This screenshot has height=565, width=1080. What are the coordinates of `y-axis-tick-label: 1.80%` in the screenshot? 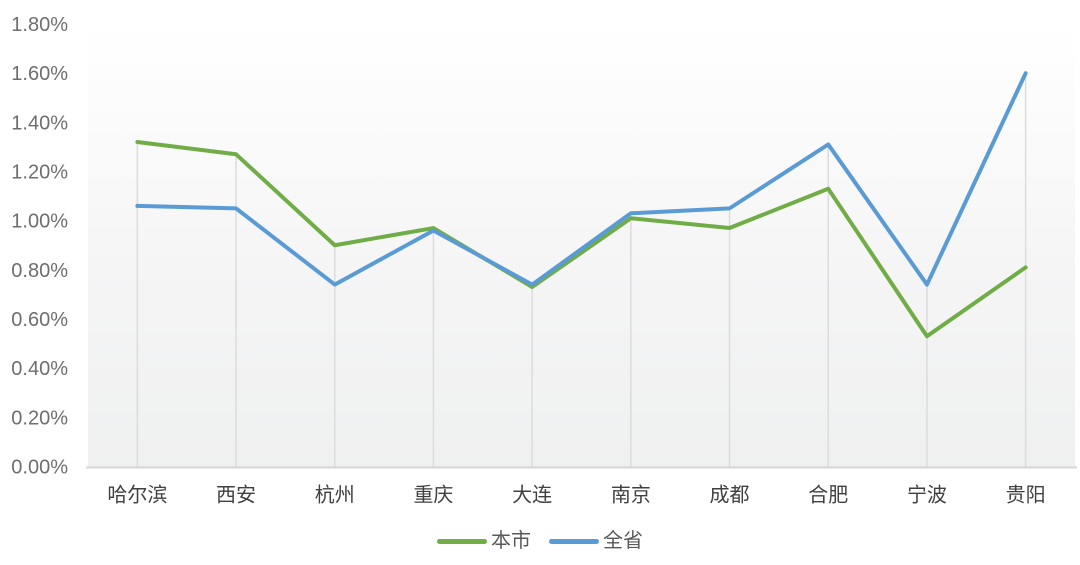 It's located at (39, 25).